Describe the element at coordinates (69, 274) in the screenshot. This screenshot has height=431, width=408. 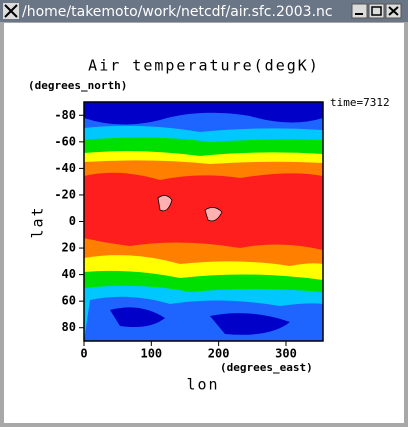
I see `y-tick-label: 40` at that location.